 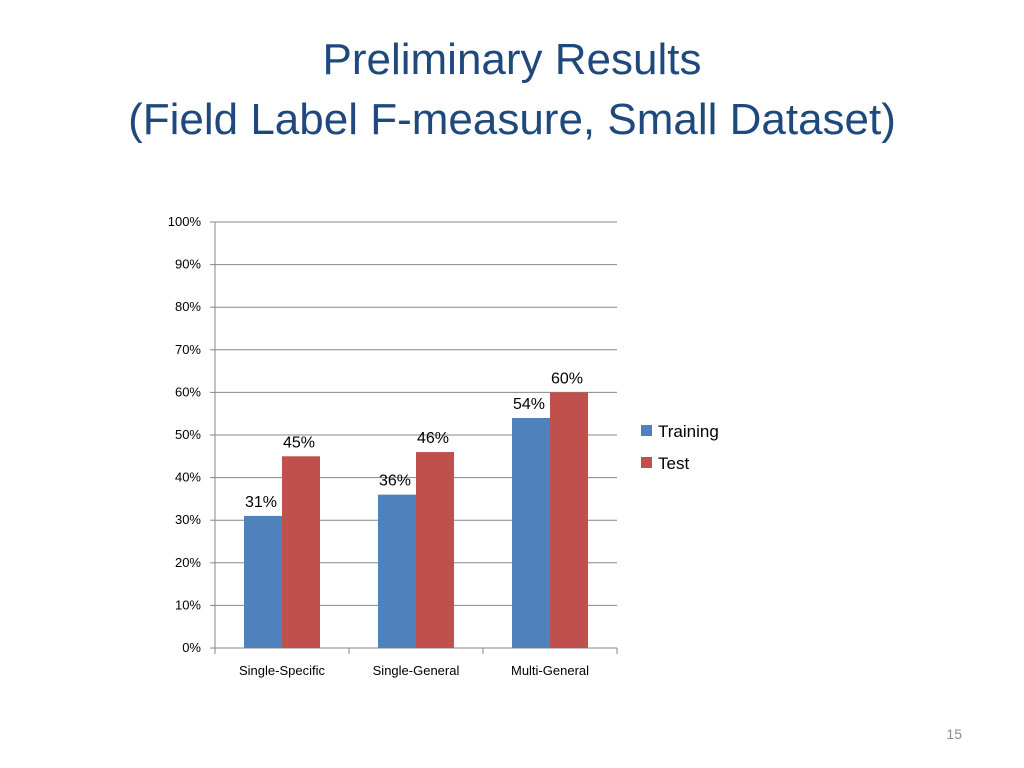 I want to click on legend-swatch-test, so click(x=646, y=462).